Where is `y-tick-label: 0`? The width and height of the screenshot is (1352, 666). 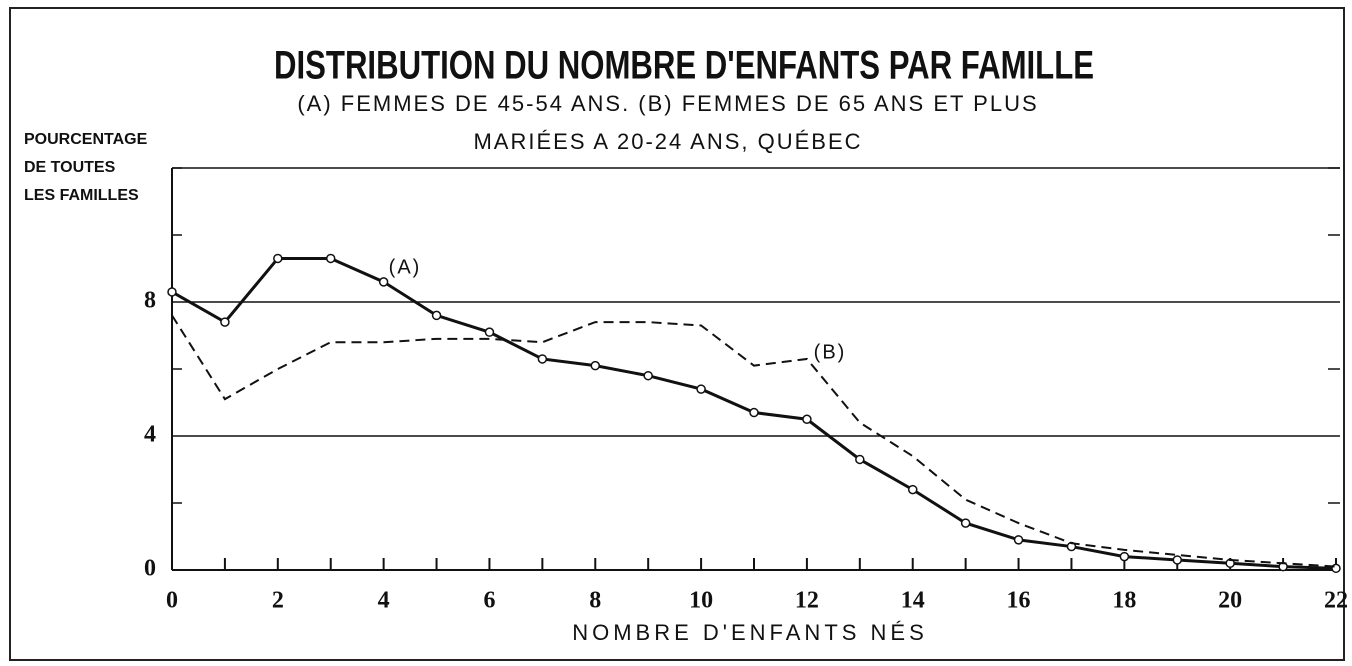 y-tick-label: 0 is located at coordinates (150, 569).